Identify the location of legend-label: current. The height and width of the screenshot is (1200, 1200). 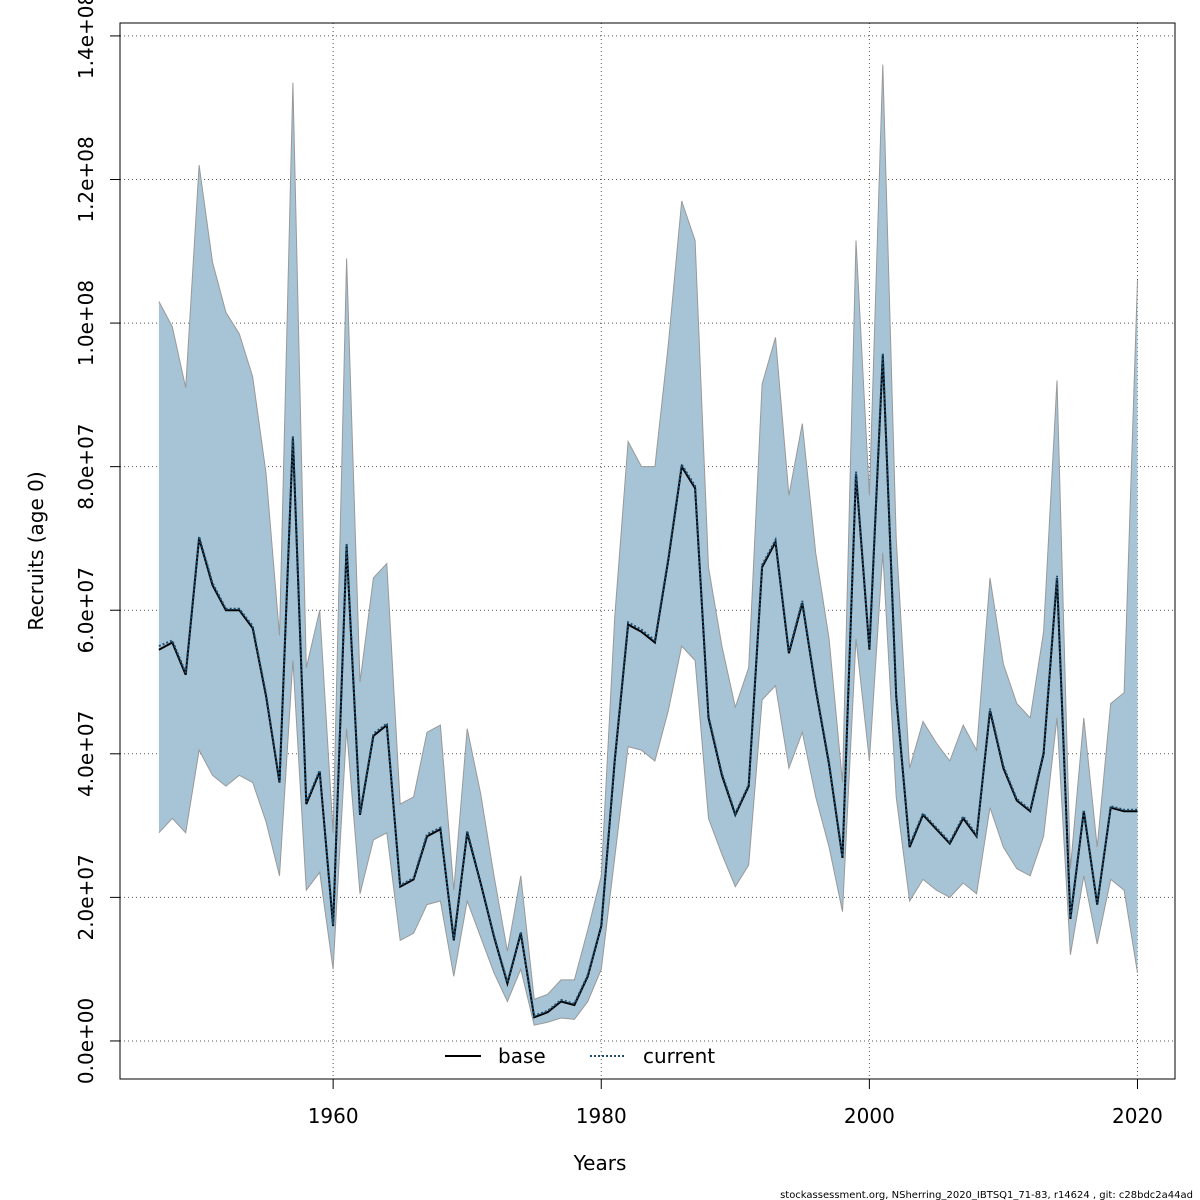
(679, 1056).